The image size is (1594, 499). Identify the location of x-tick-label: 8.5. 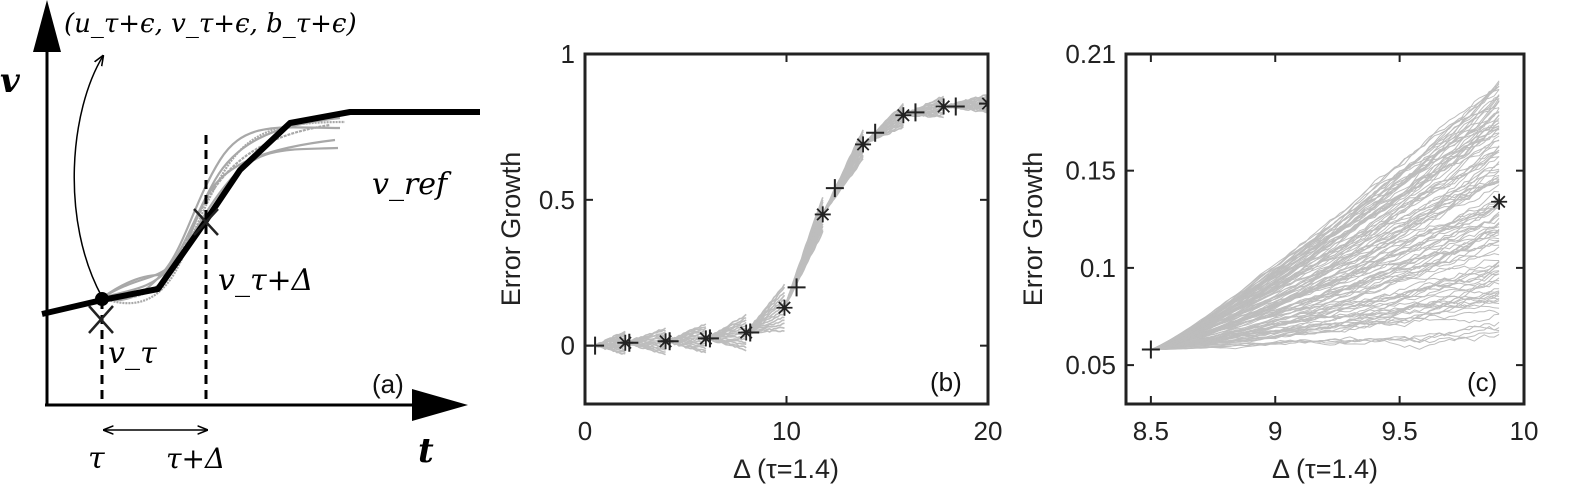
(1151, 431).